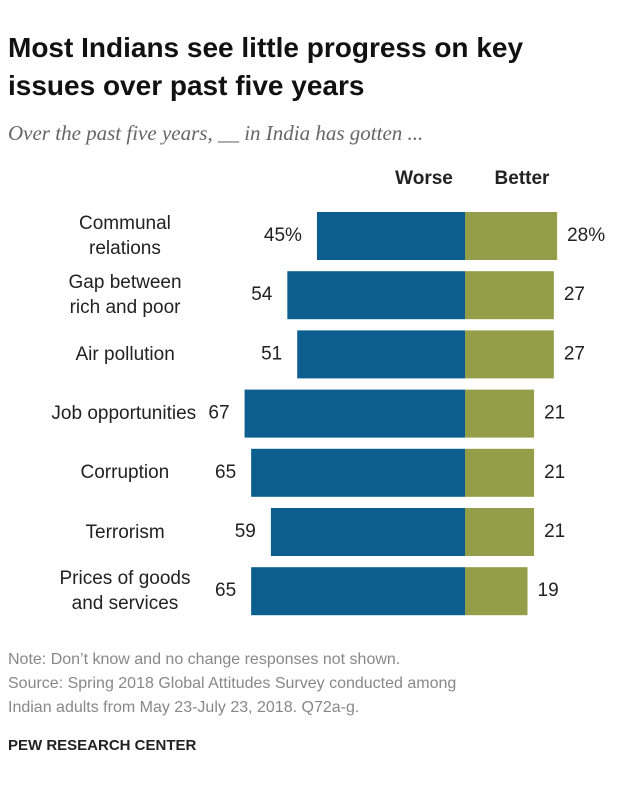 The image size is (620, 792). Describe the element at coordinates (125, 354) in the screenshot. I see `category-label: Air pollution` at that location.